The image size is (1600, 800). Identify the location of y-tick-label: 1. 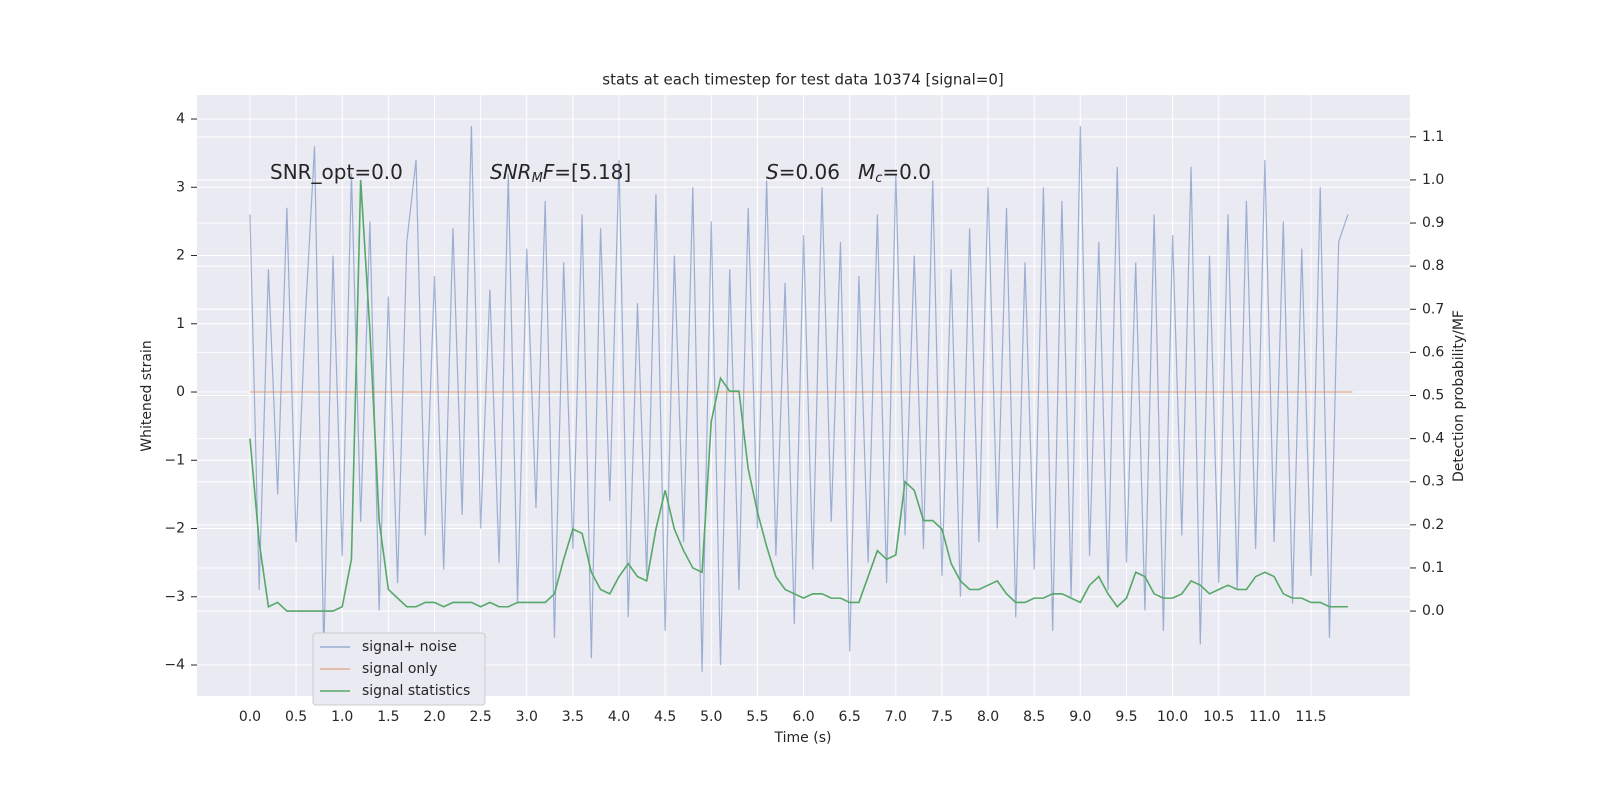
(180, 324).